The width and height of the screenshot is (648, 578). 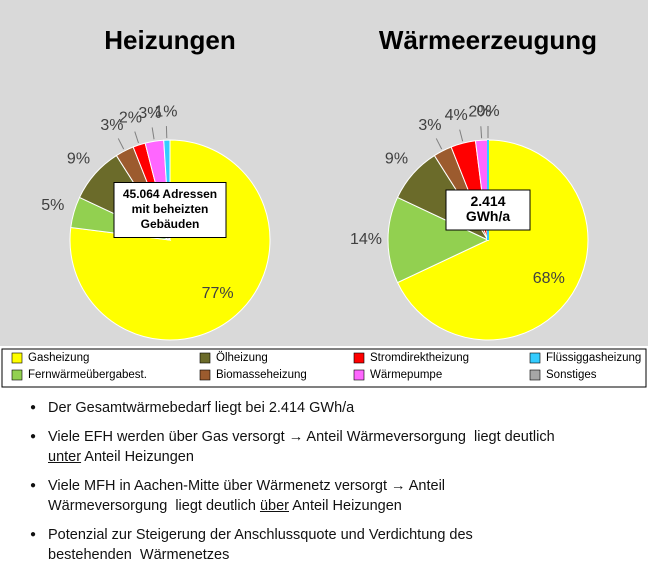 I want to click on data-label: 68%, so click(x=549, y=278).